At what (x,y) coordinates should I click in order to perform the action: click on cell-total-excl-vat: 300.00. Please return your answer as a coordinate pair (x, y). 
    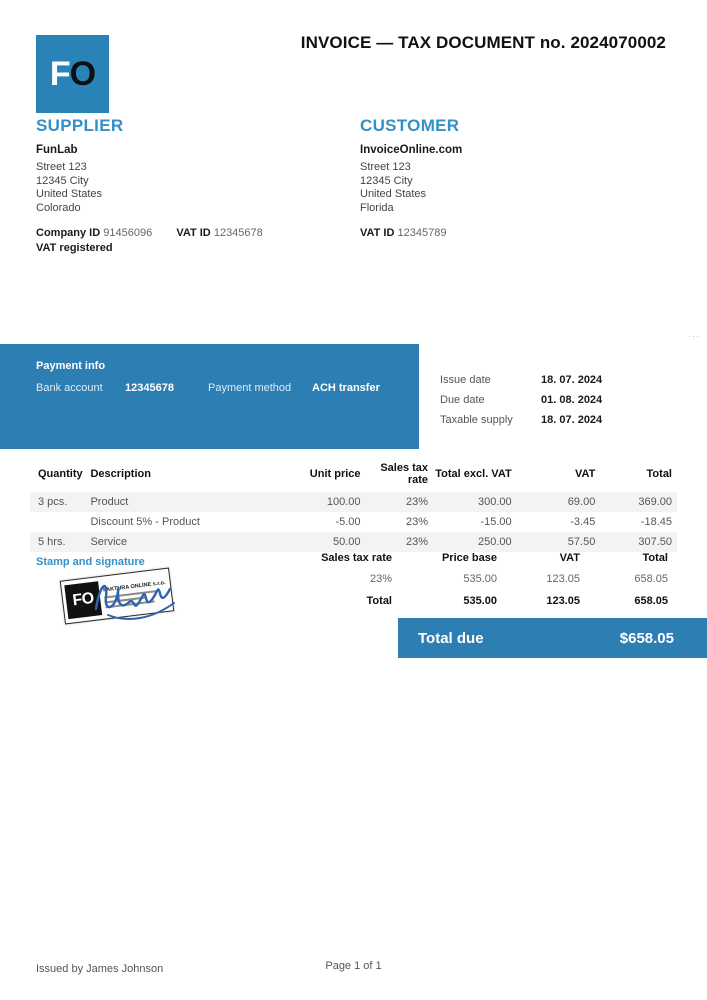
    Looking at the image, I should click on (470, 502).